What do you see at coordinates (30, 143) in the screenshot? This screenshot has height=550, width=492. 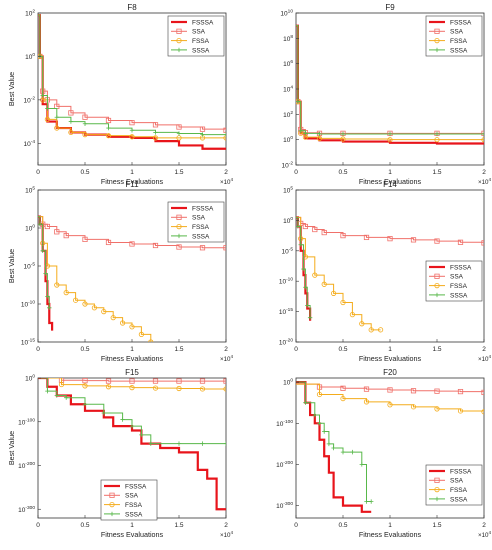 I see `y-tick-label: 10⁻⁴` at bounding box center [30, 143].